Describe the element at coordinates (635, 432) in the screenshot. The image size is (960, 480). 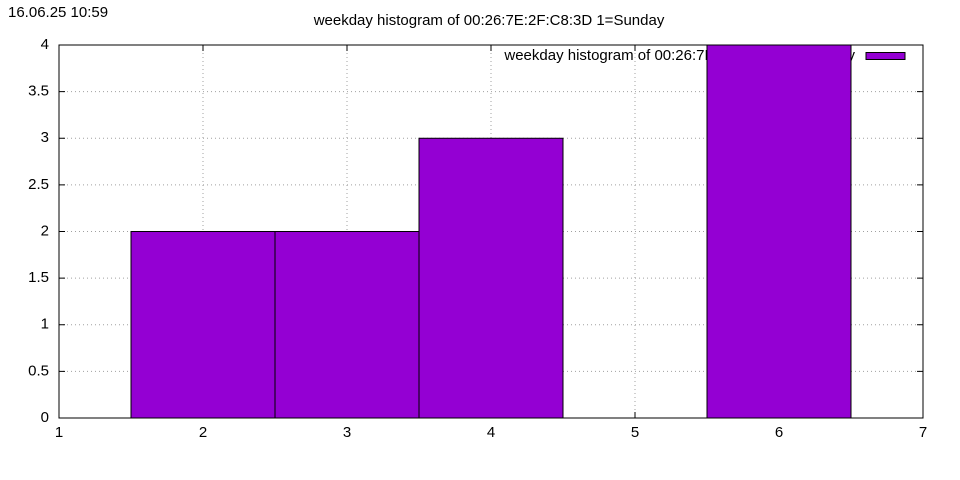
I see `x-tick-label: 5` at that location.